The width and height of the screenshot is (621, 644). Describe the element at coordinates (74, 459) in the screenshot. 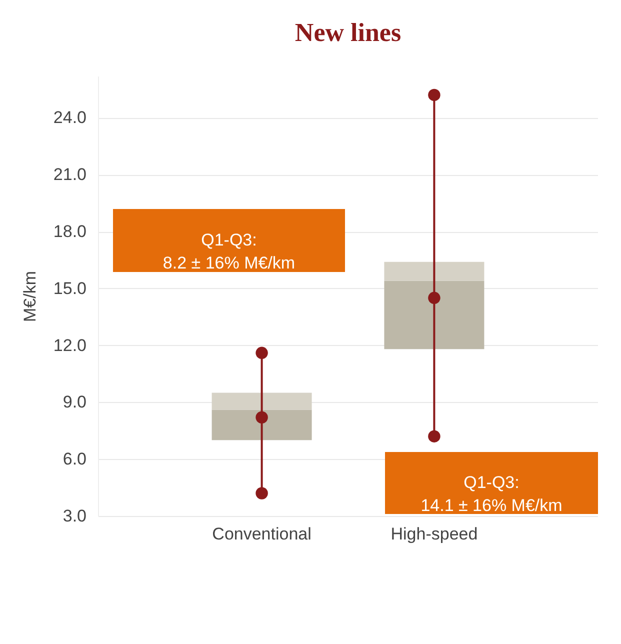

I see `y-tick-label: 6.0` at that location.